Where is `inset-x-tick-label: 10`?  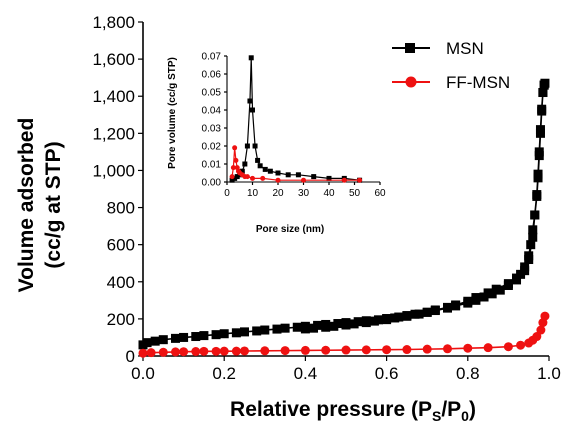 inset-x-tick-label: 10 is located at coordinates (253, 193).